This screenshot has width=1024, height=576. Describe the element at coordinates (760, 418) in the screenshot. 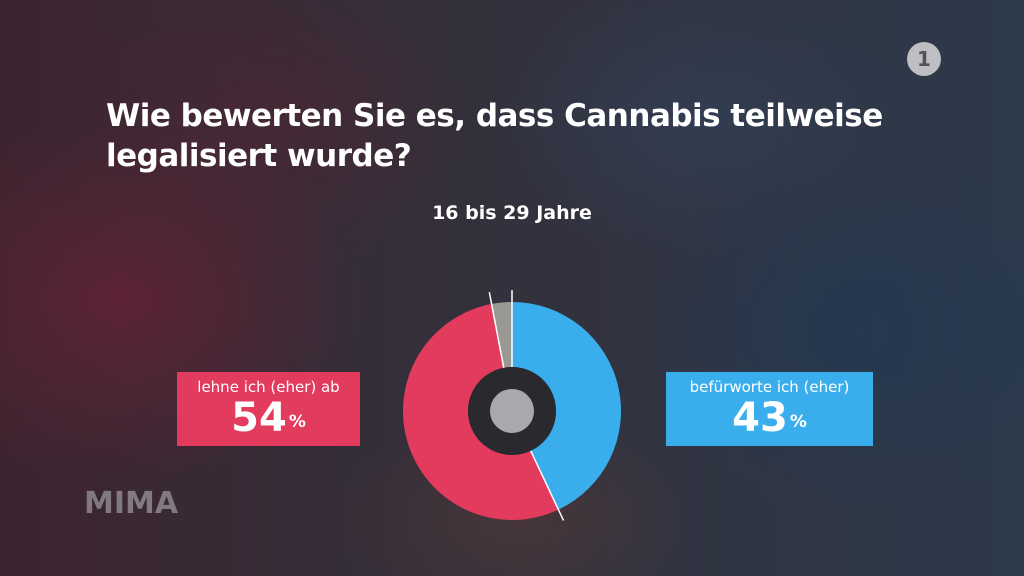

I see `label-approve-number: 43` at that location.